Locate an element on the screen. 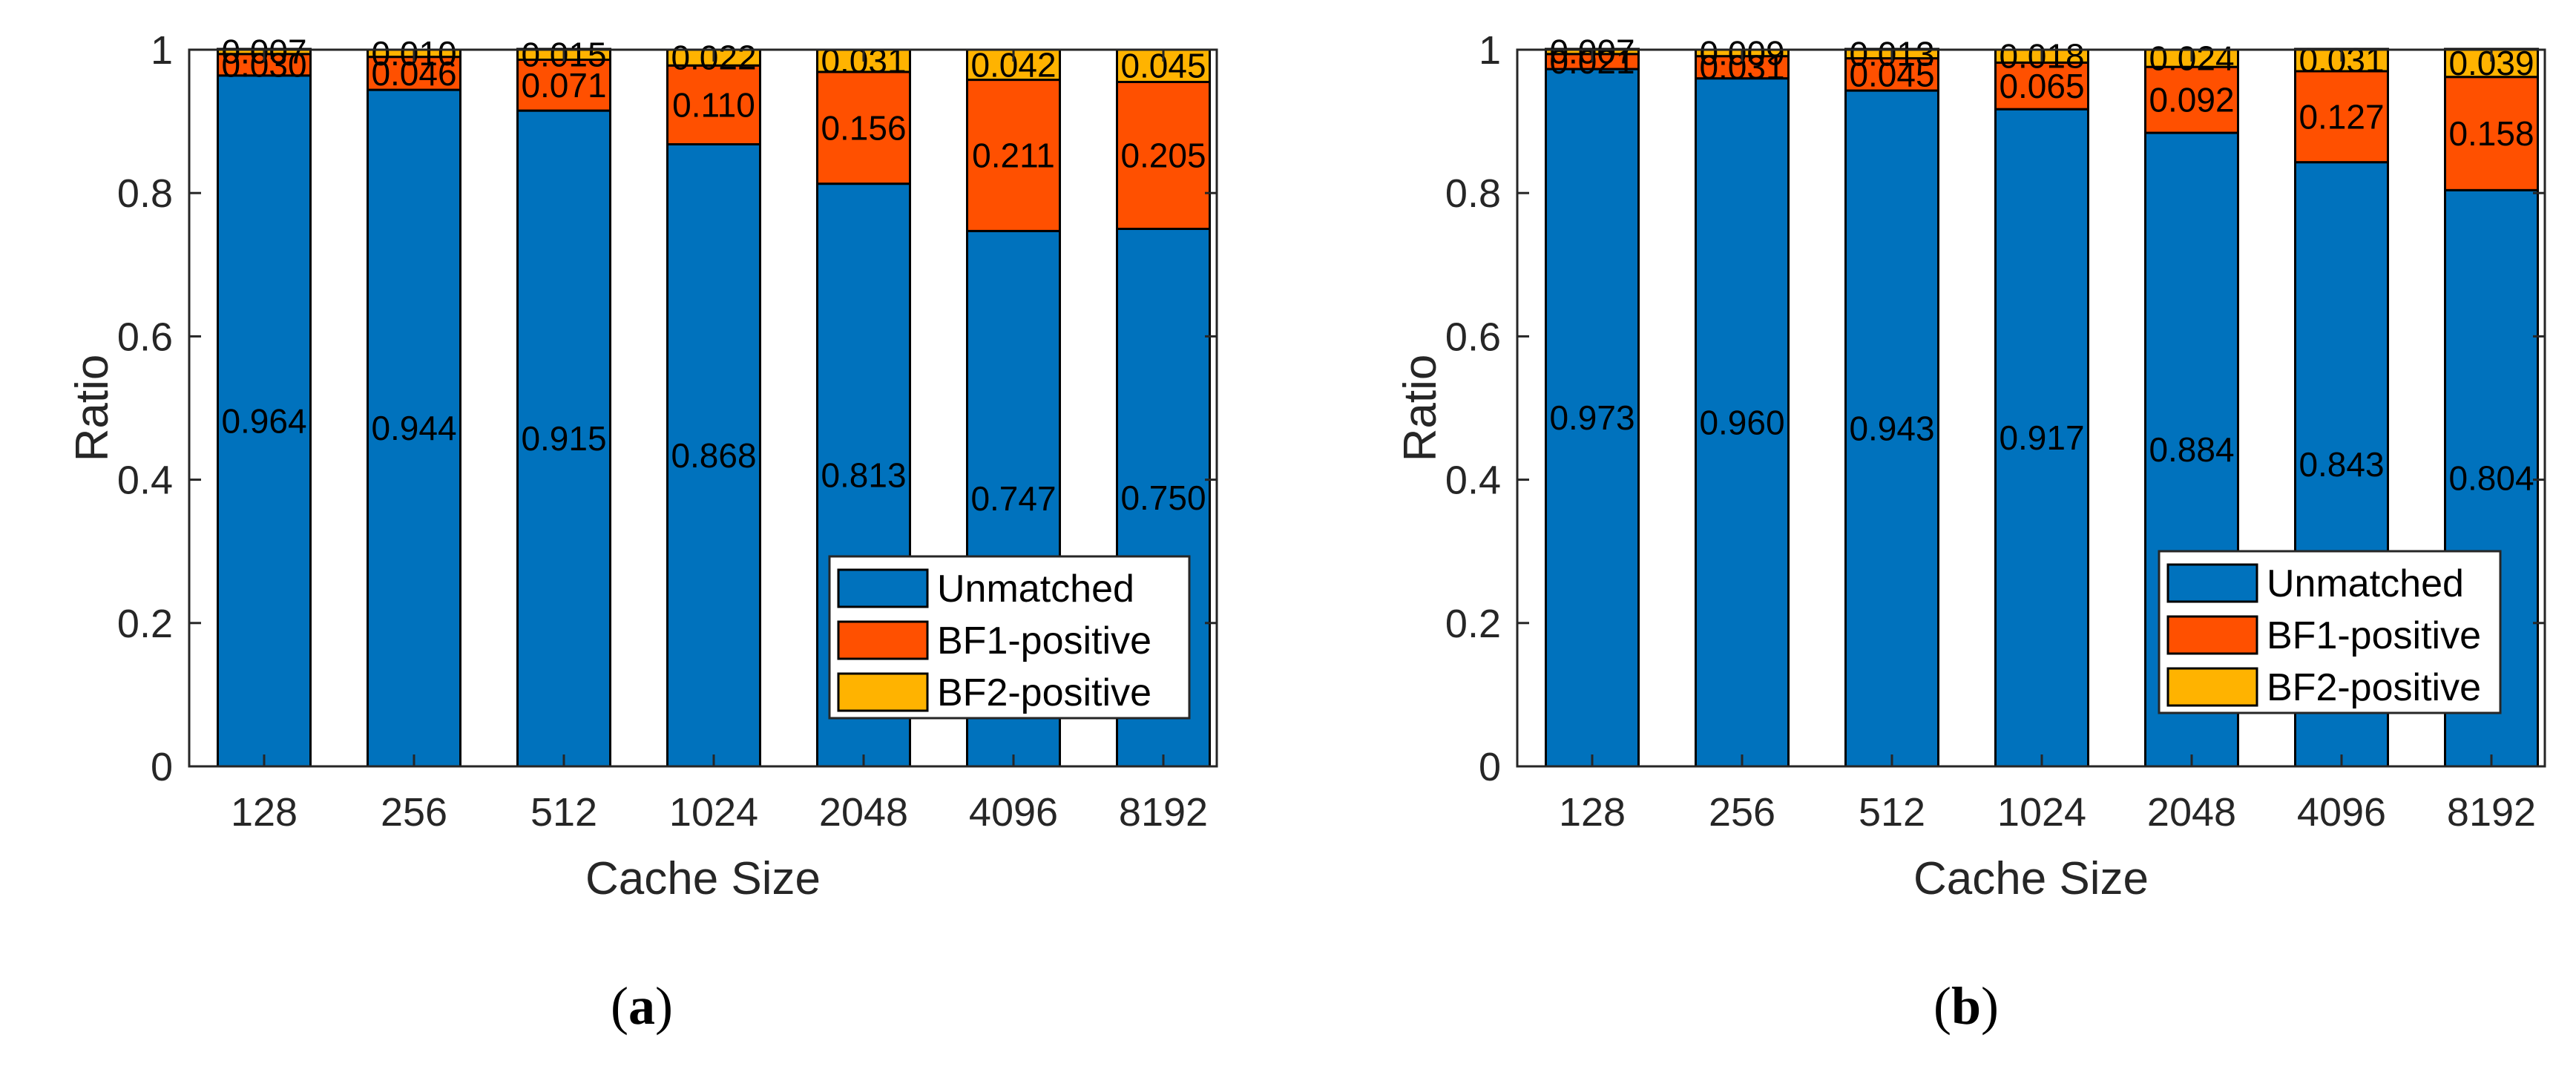 This screenshot has width=2576, height=1072. data-label-unmatched-512: 0.915 is located at coordinates (563, 438).